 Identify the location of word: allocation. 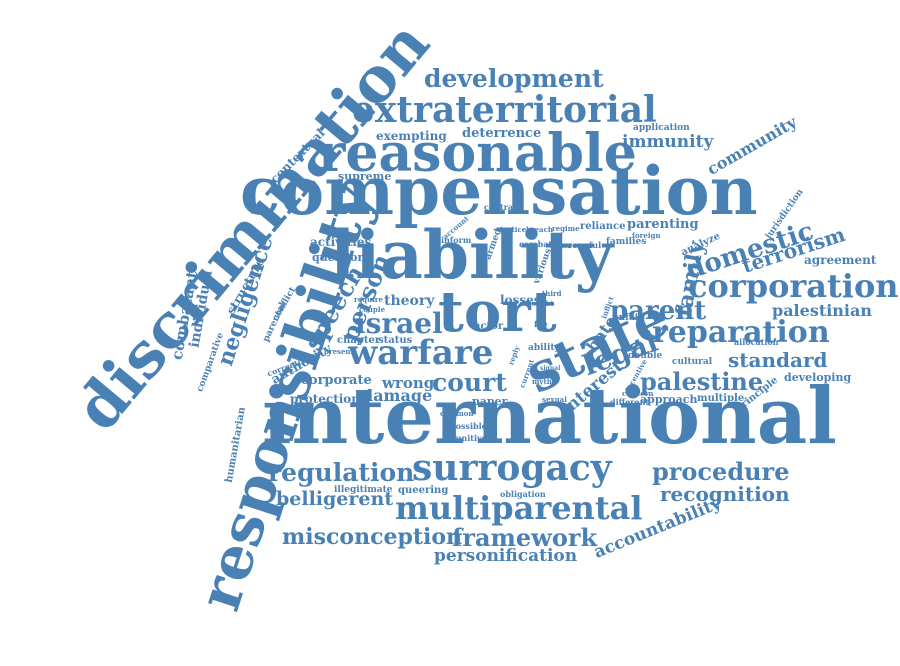
(756, 342).